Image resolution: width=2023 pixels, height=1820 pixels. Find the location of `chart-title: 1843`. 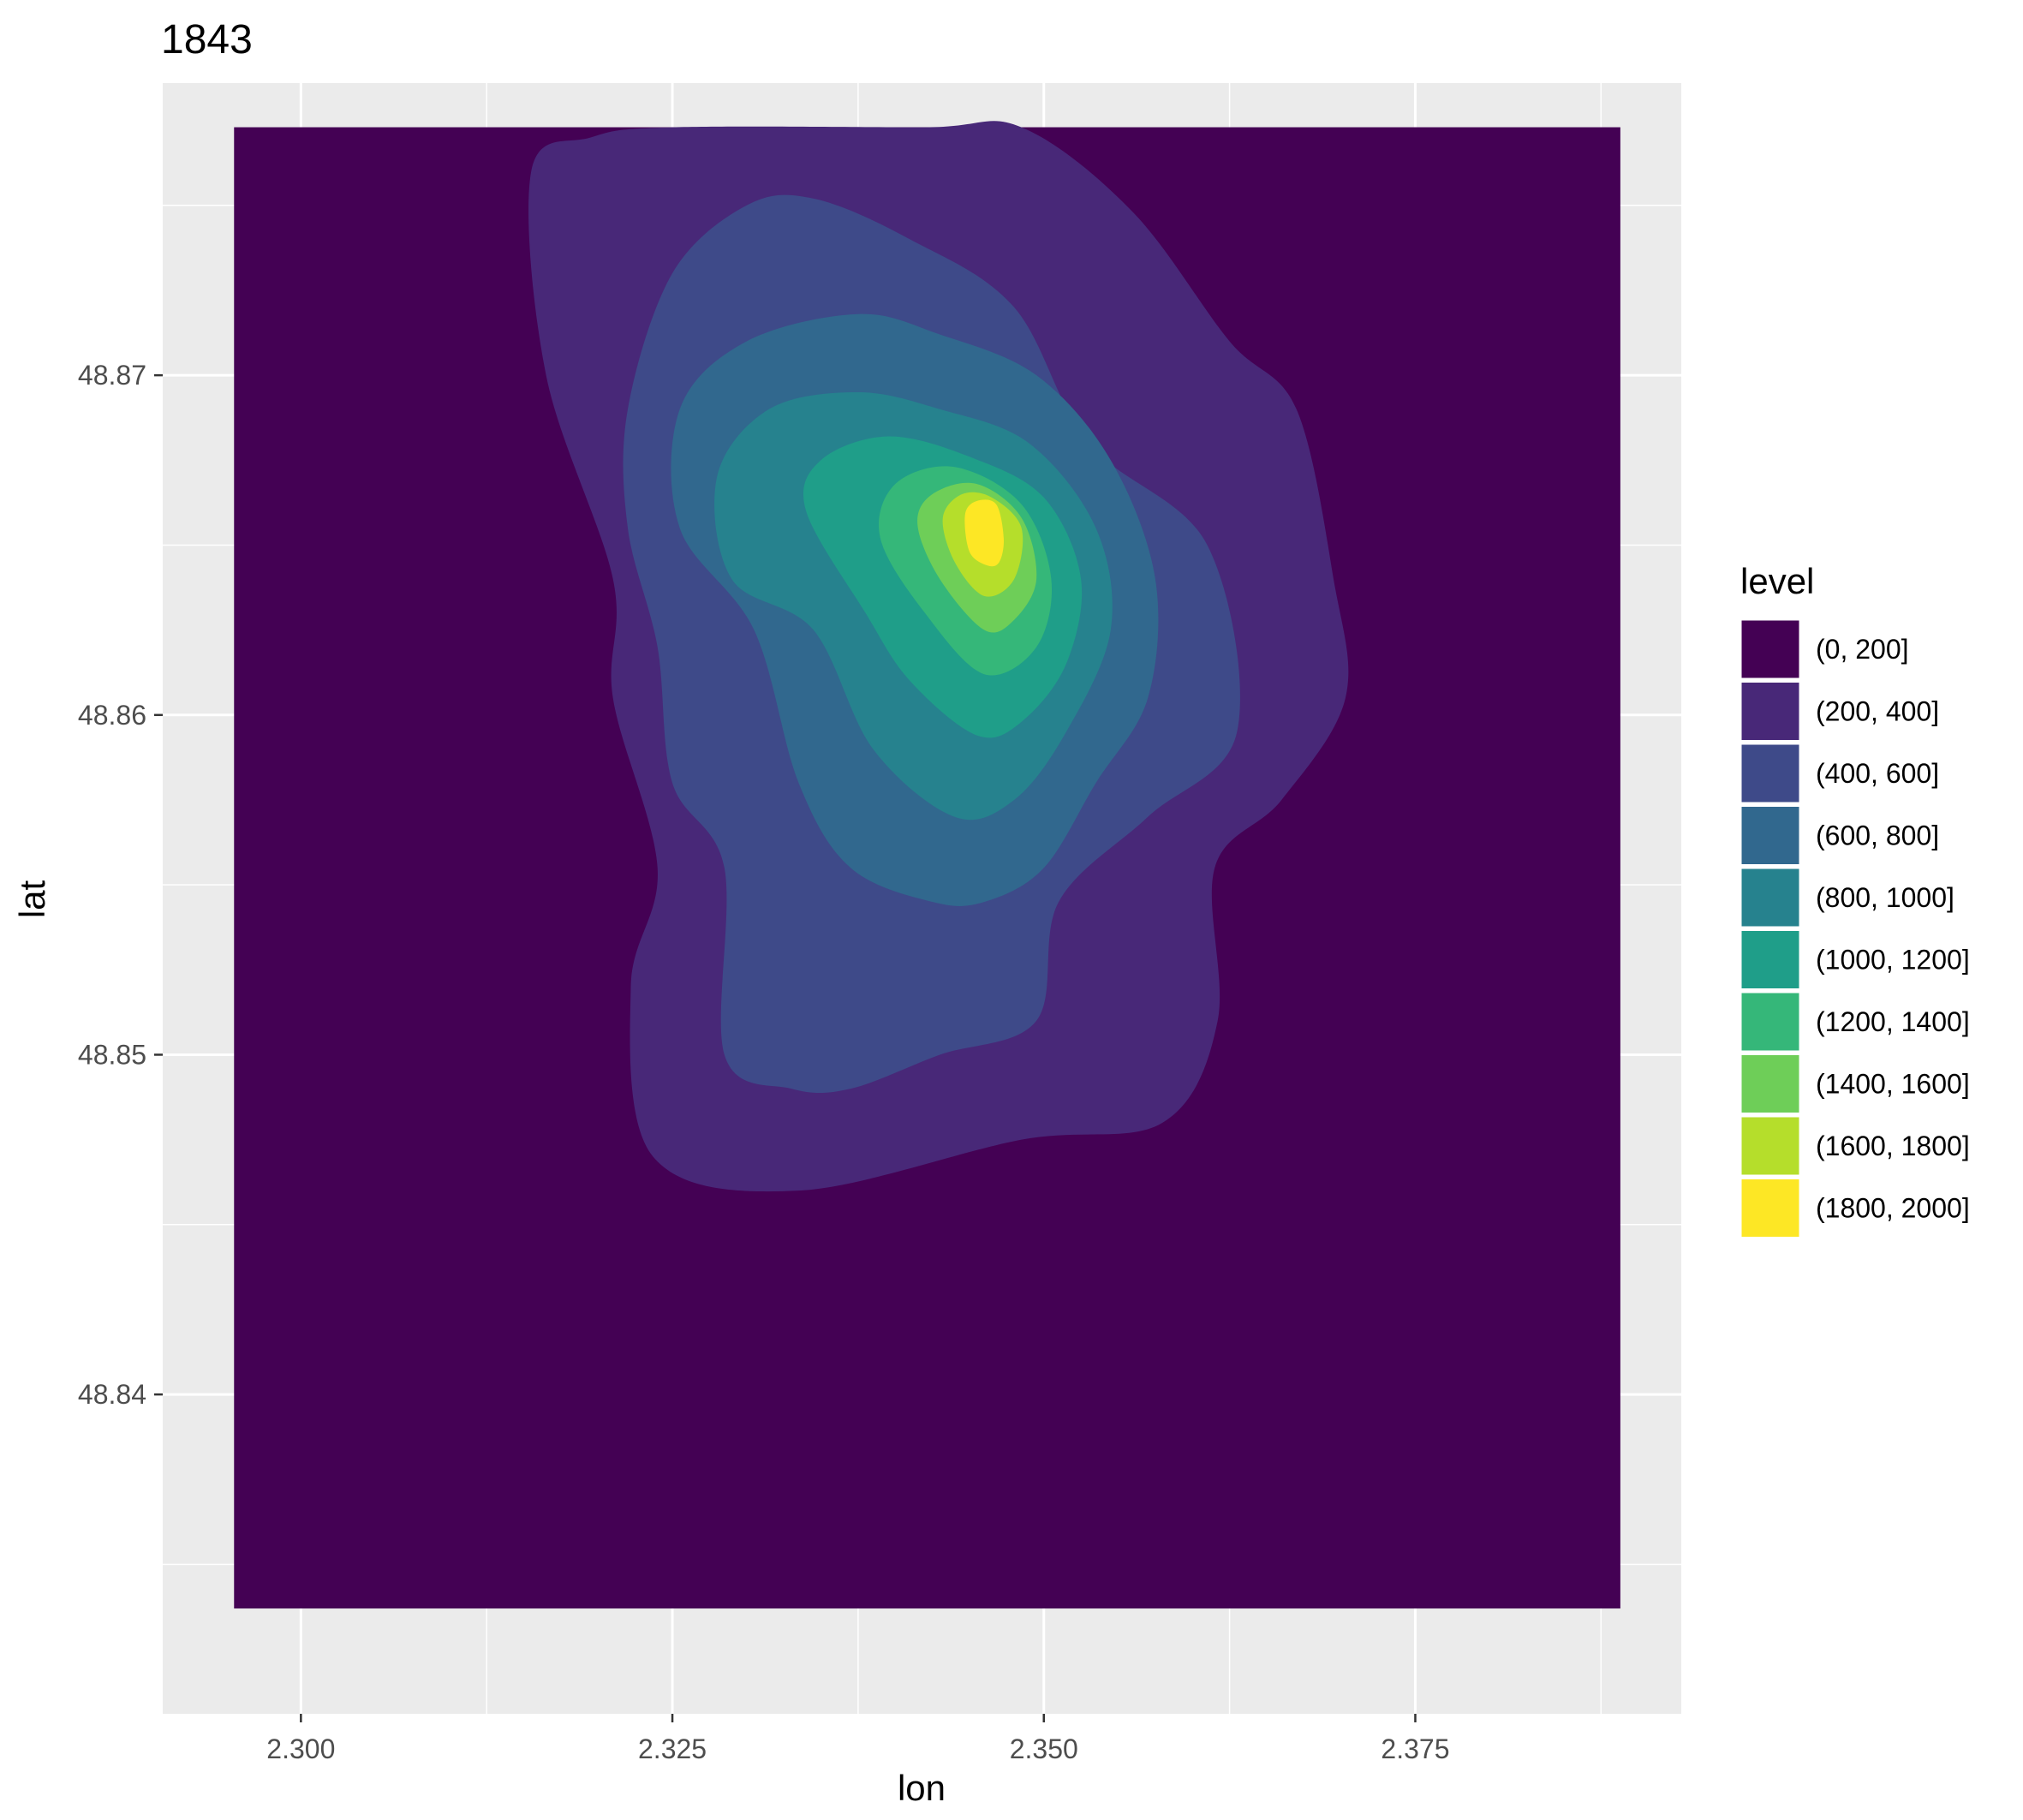

chart-title: 1843 is located at coordinates (207, 40).